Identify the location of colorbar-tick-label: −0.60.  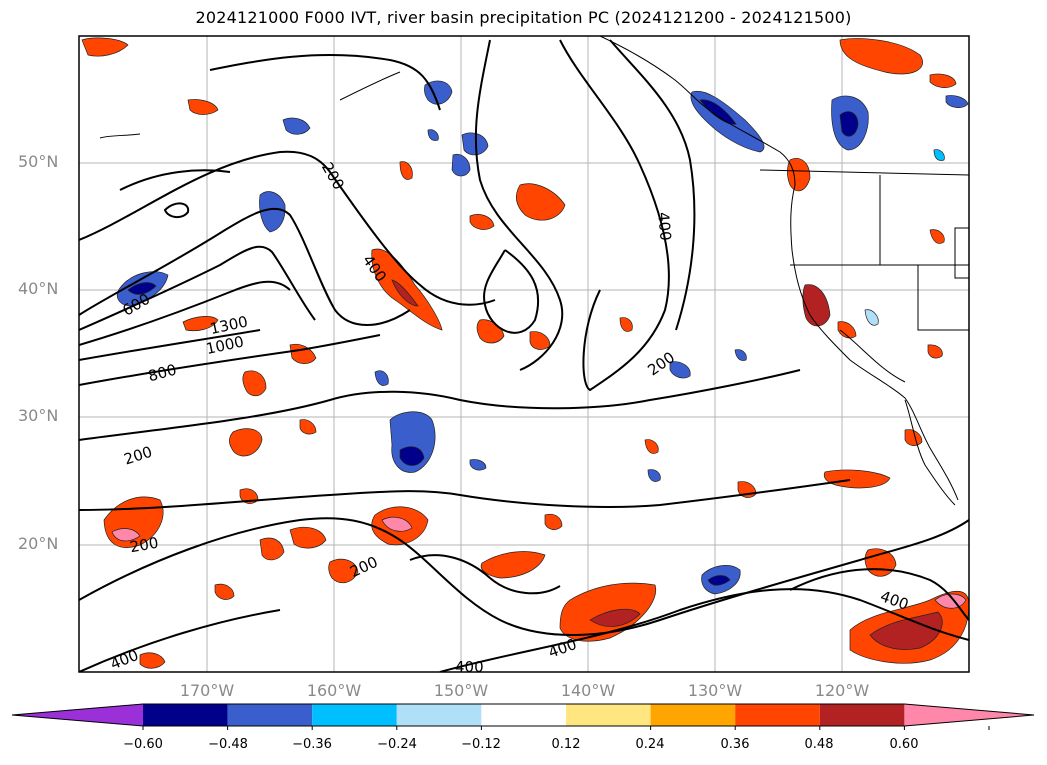
(143, 744).